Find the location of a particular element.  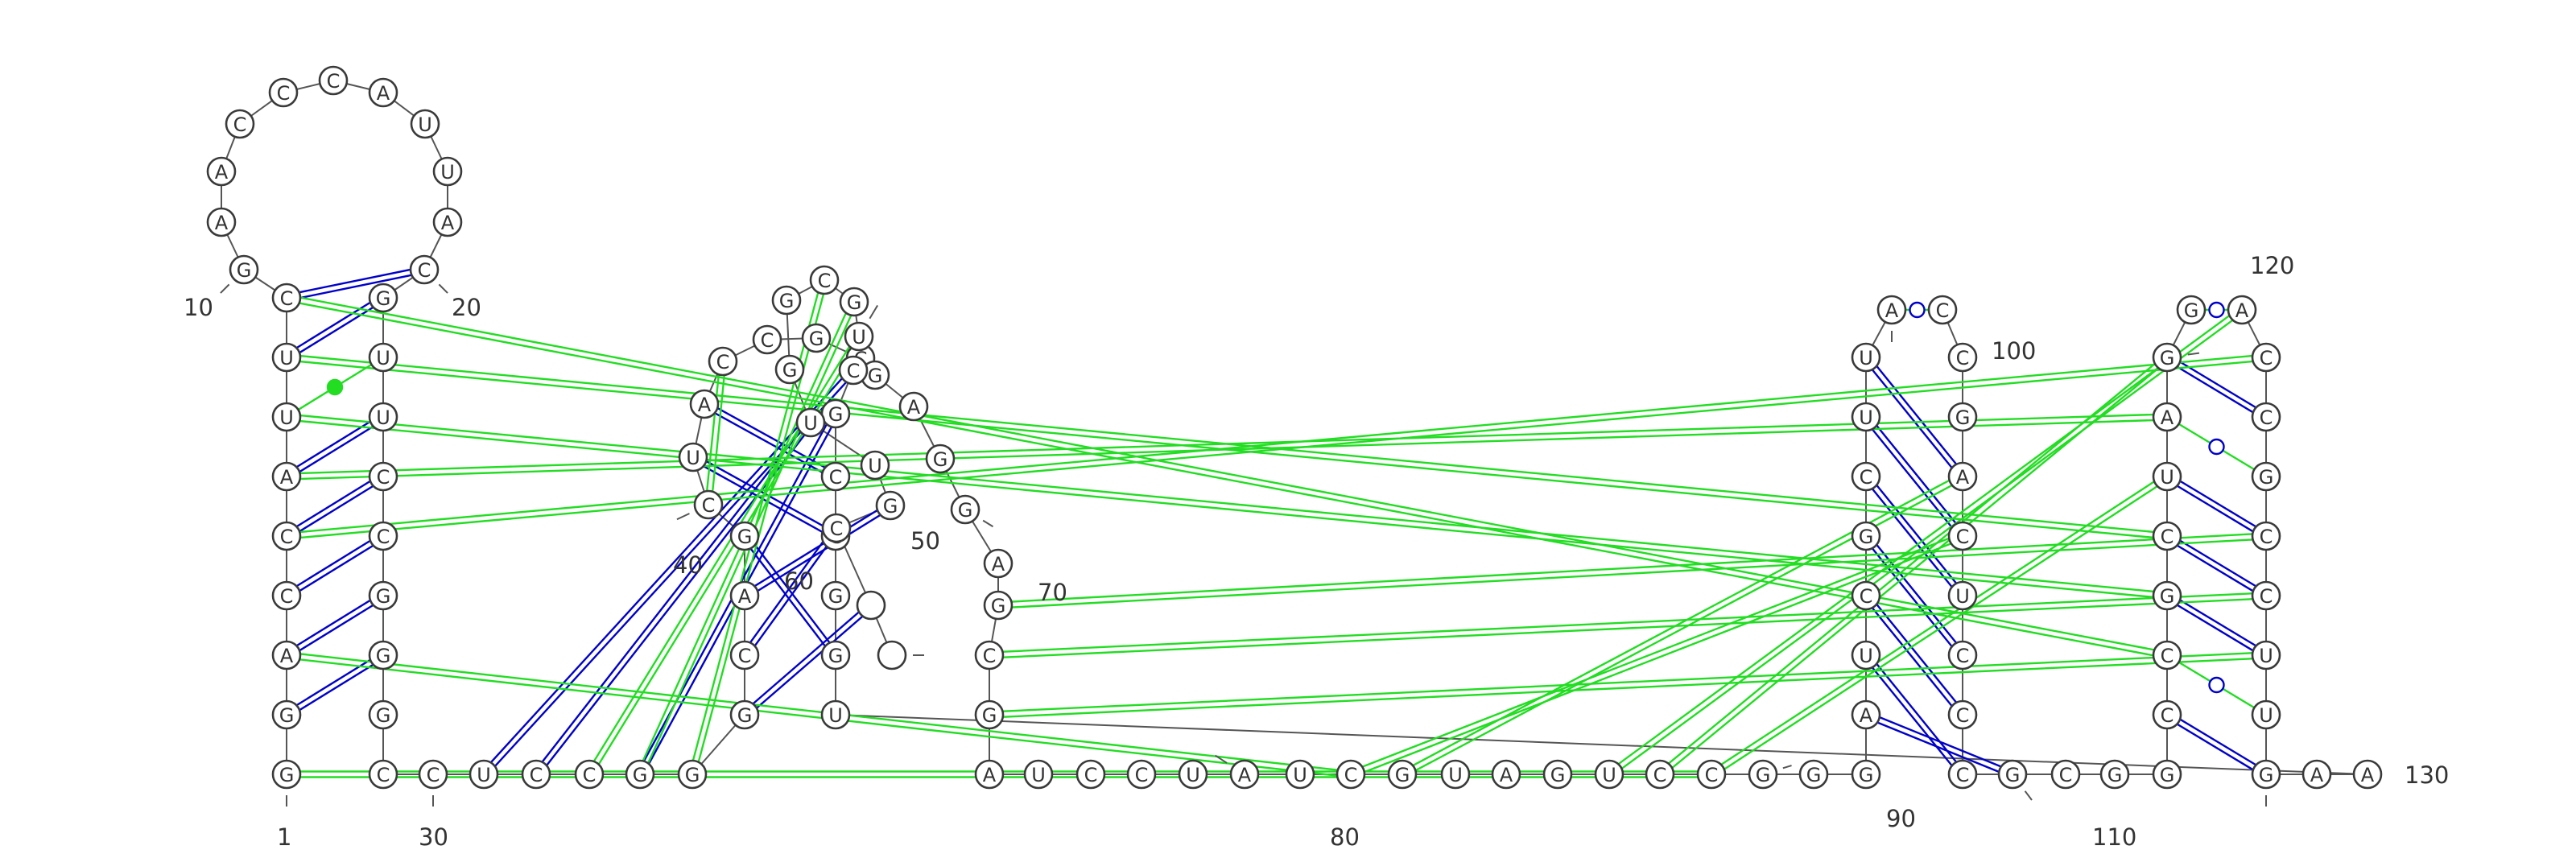

nucleotide-125: U is located at coordinates (810, 422).